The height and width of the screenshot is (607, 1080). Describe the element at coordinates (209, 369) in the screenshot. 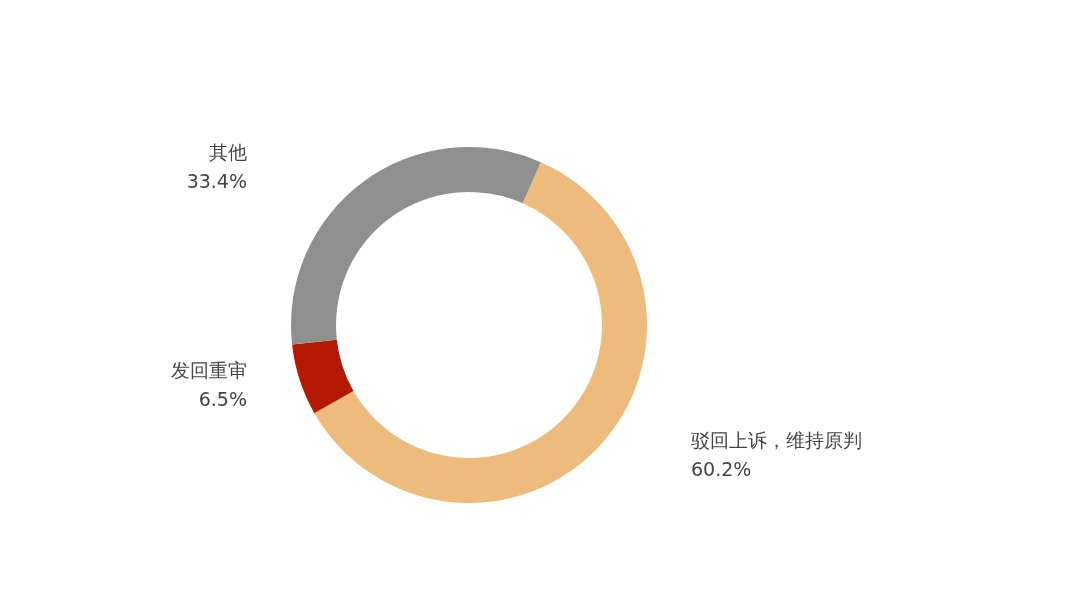

I see `slice-label: 发回重审` at that location.